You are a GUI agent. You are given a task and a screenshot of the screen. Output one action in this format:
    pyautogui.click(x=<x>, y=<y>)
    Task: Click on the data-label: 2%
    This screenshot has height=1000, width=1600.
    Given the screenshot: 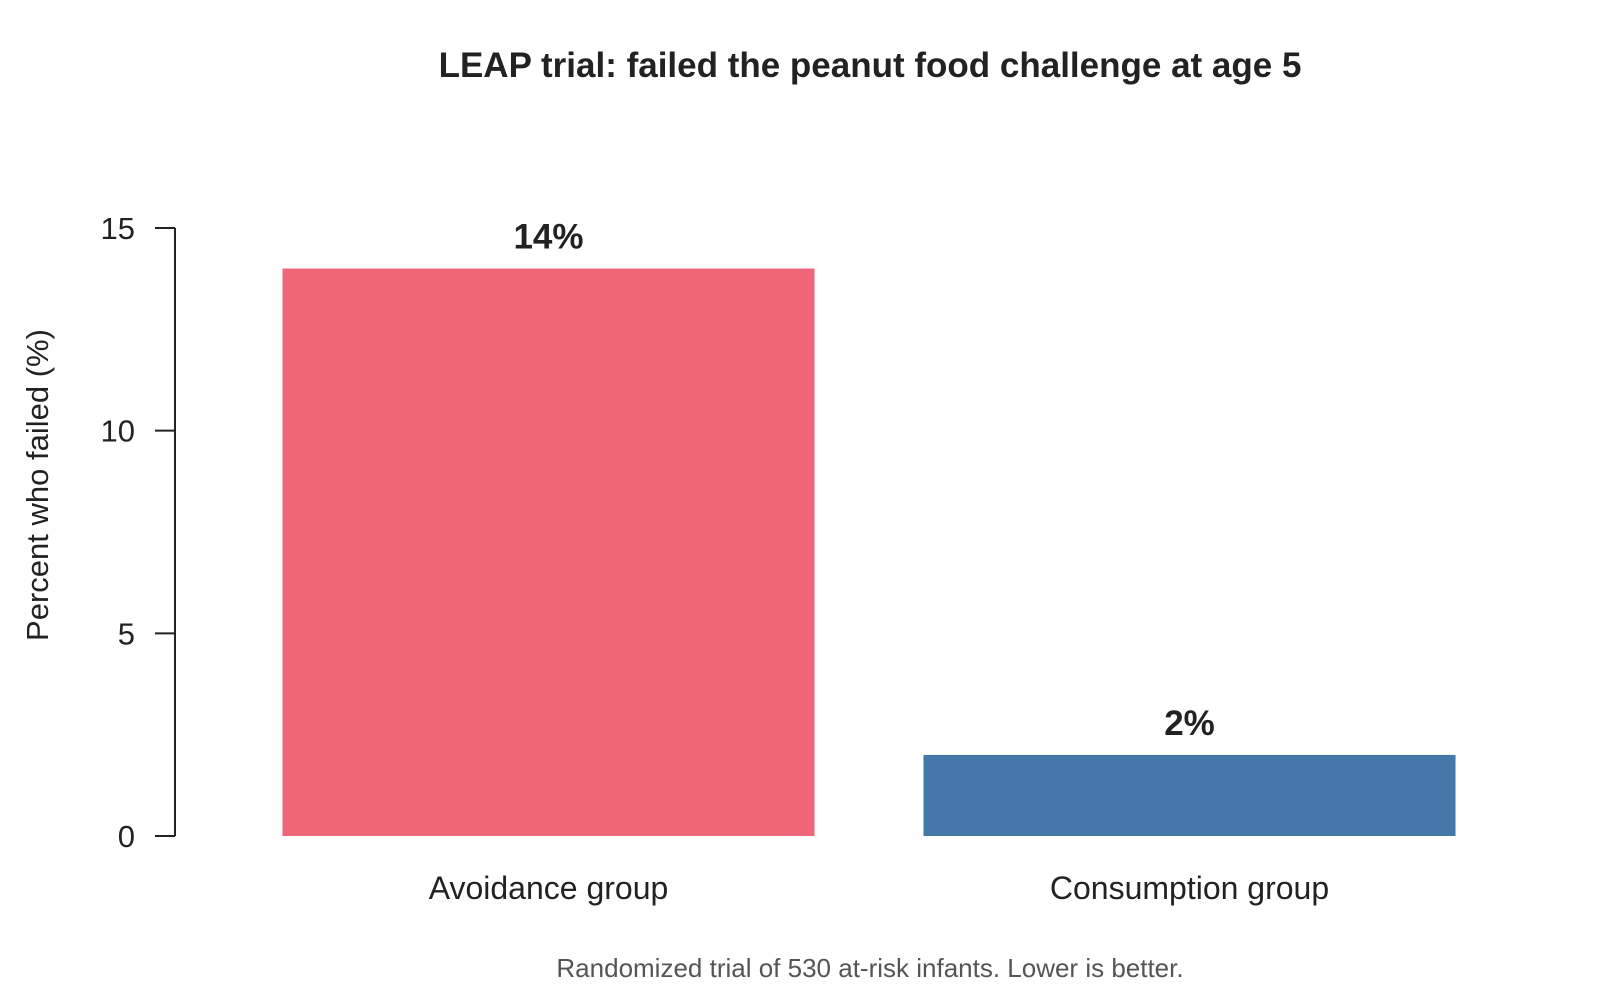 What is the action you would take?
    pyautogui.click(x=1189, y=723)
    